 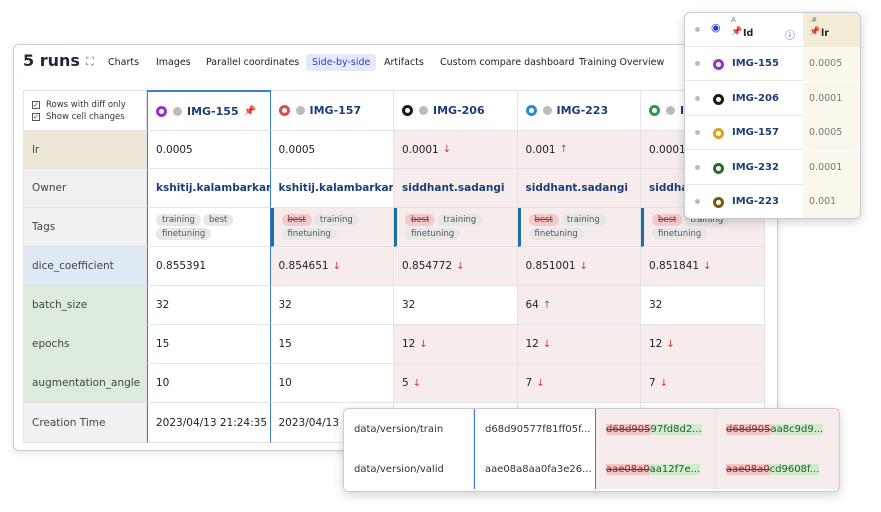 I want to click on lr-column-header: .# 📌 lr, so click(x=831, y=30).